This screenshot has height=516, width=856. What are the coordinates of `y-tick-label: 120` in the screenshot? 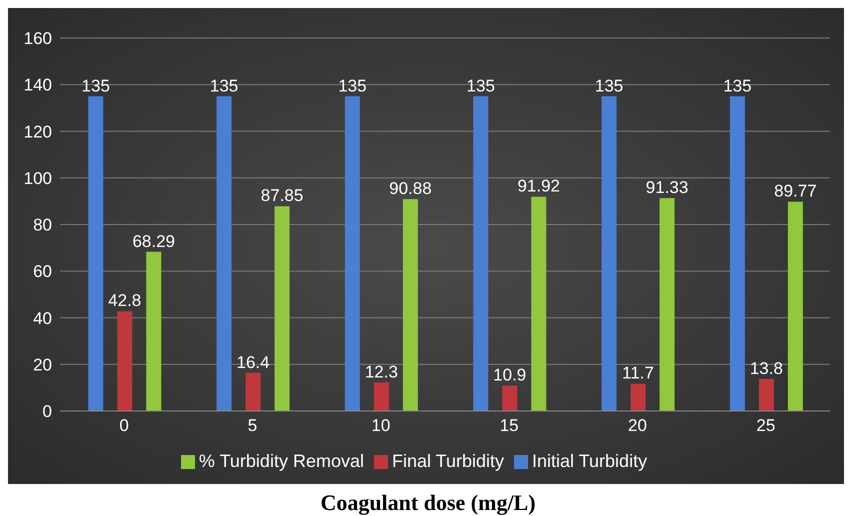 It's located at (38, 132).